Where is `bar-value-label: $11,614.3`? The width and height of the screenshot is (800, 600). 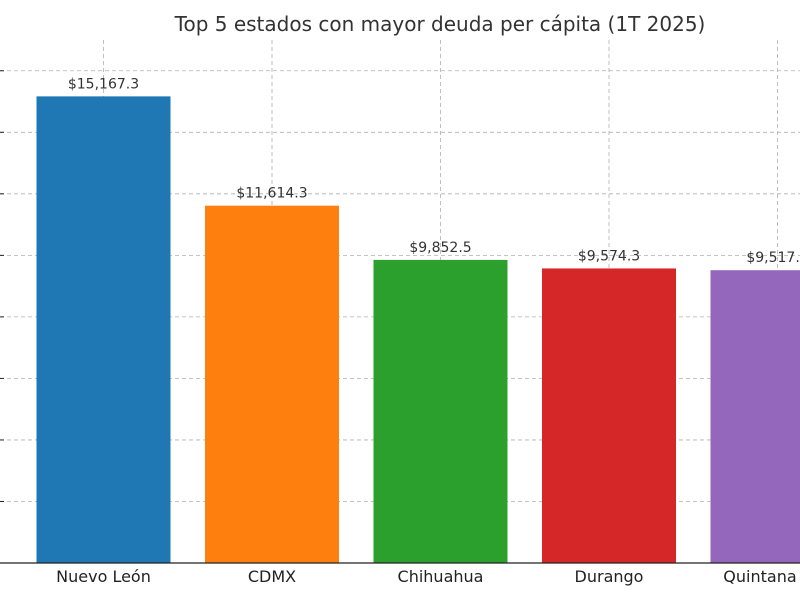 bar-value-label: $11,614.3 is located at coordinates (271, 194).